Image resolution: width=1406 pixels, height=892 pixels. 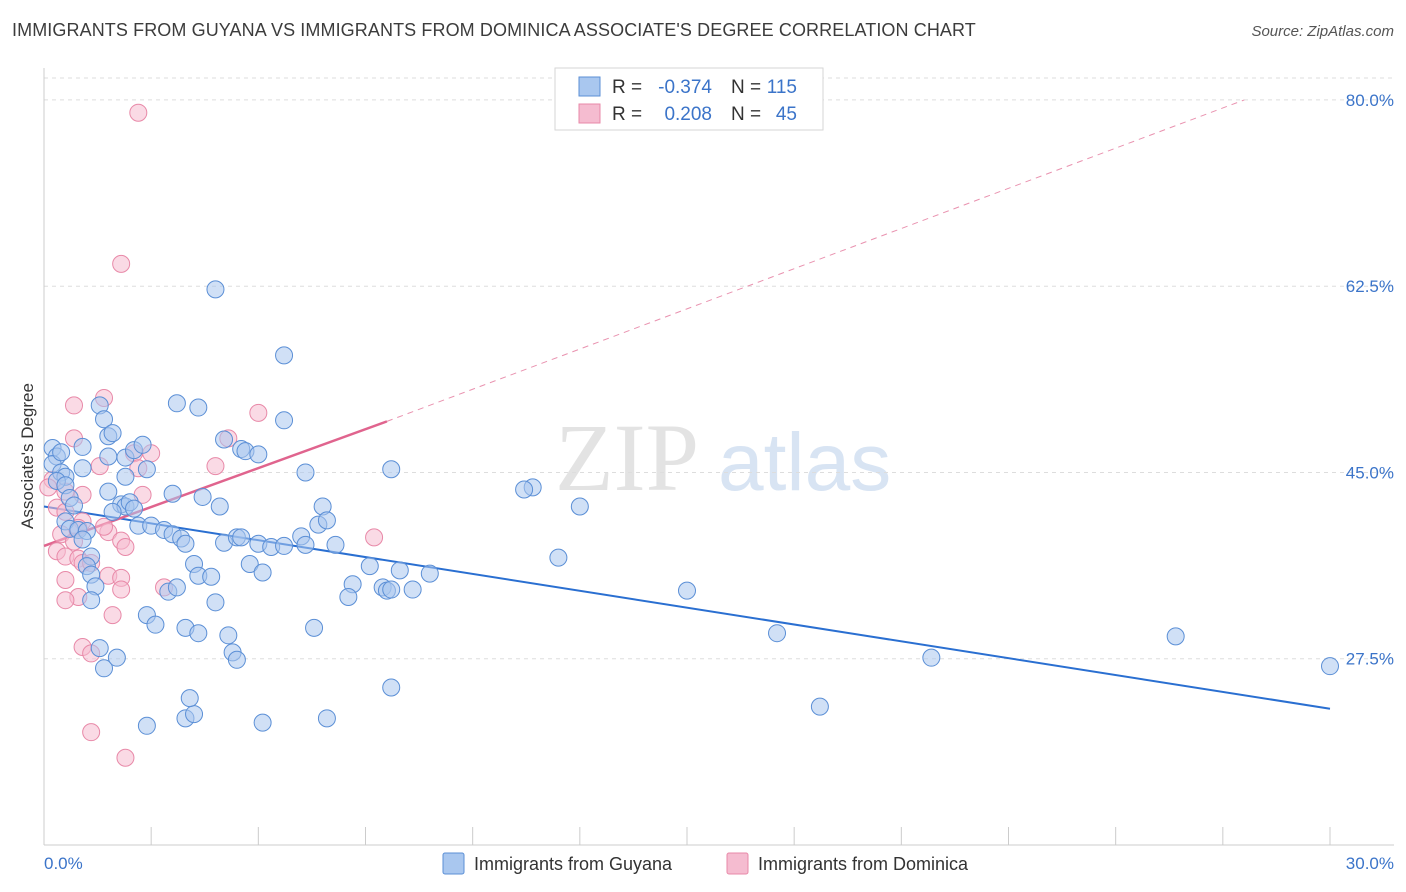 I want to click on legend-r-value-guyana: -0.374, so click(x=685, y=87).